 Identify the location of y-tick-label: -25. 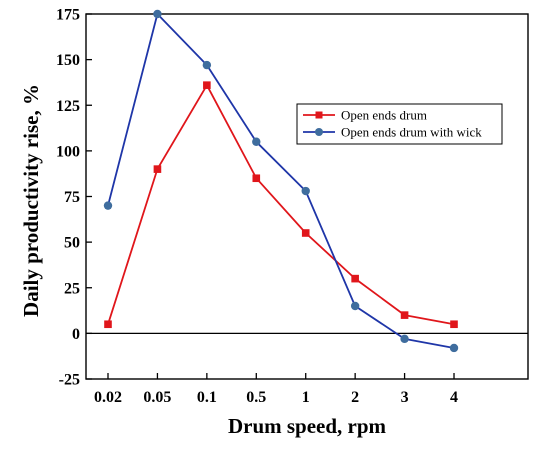
(69, 380).